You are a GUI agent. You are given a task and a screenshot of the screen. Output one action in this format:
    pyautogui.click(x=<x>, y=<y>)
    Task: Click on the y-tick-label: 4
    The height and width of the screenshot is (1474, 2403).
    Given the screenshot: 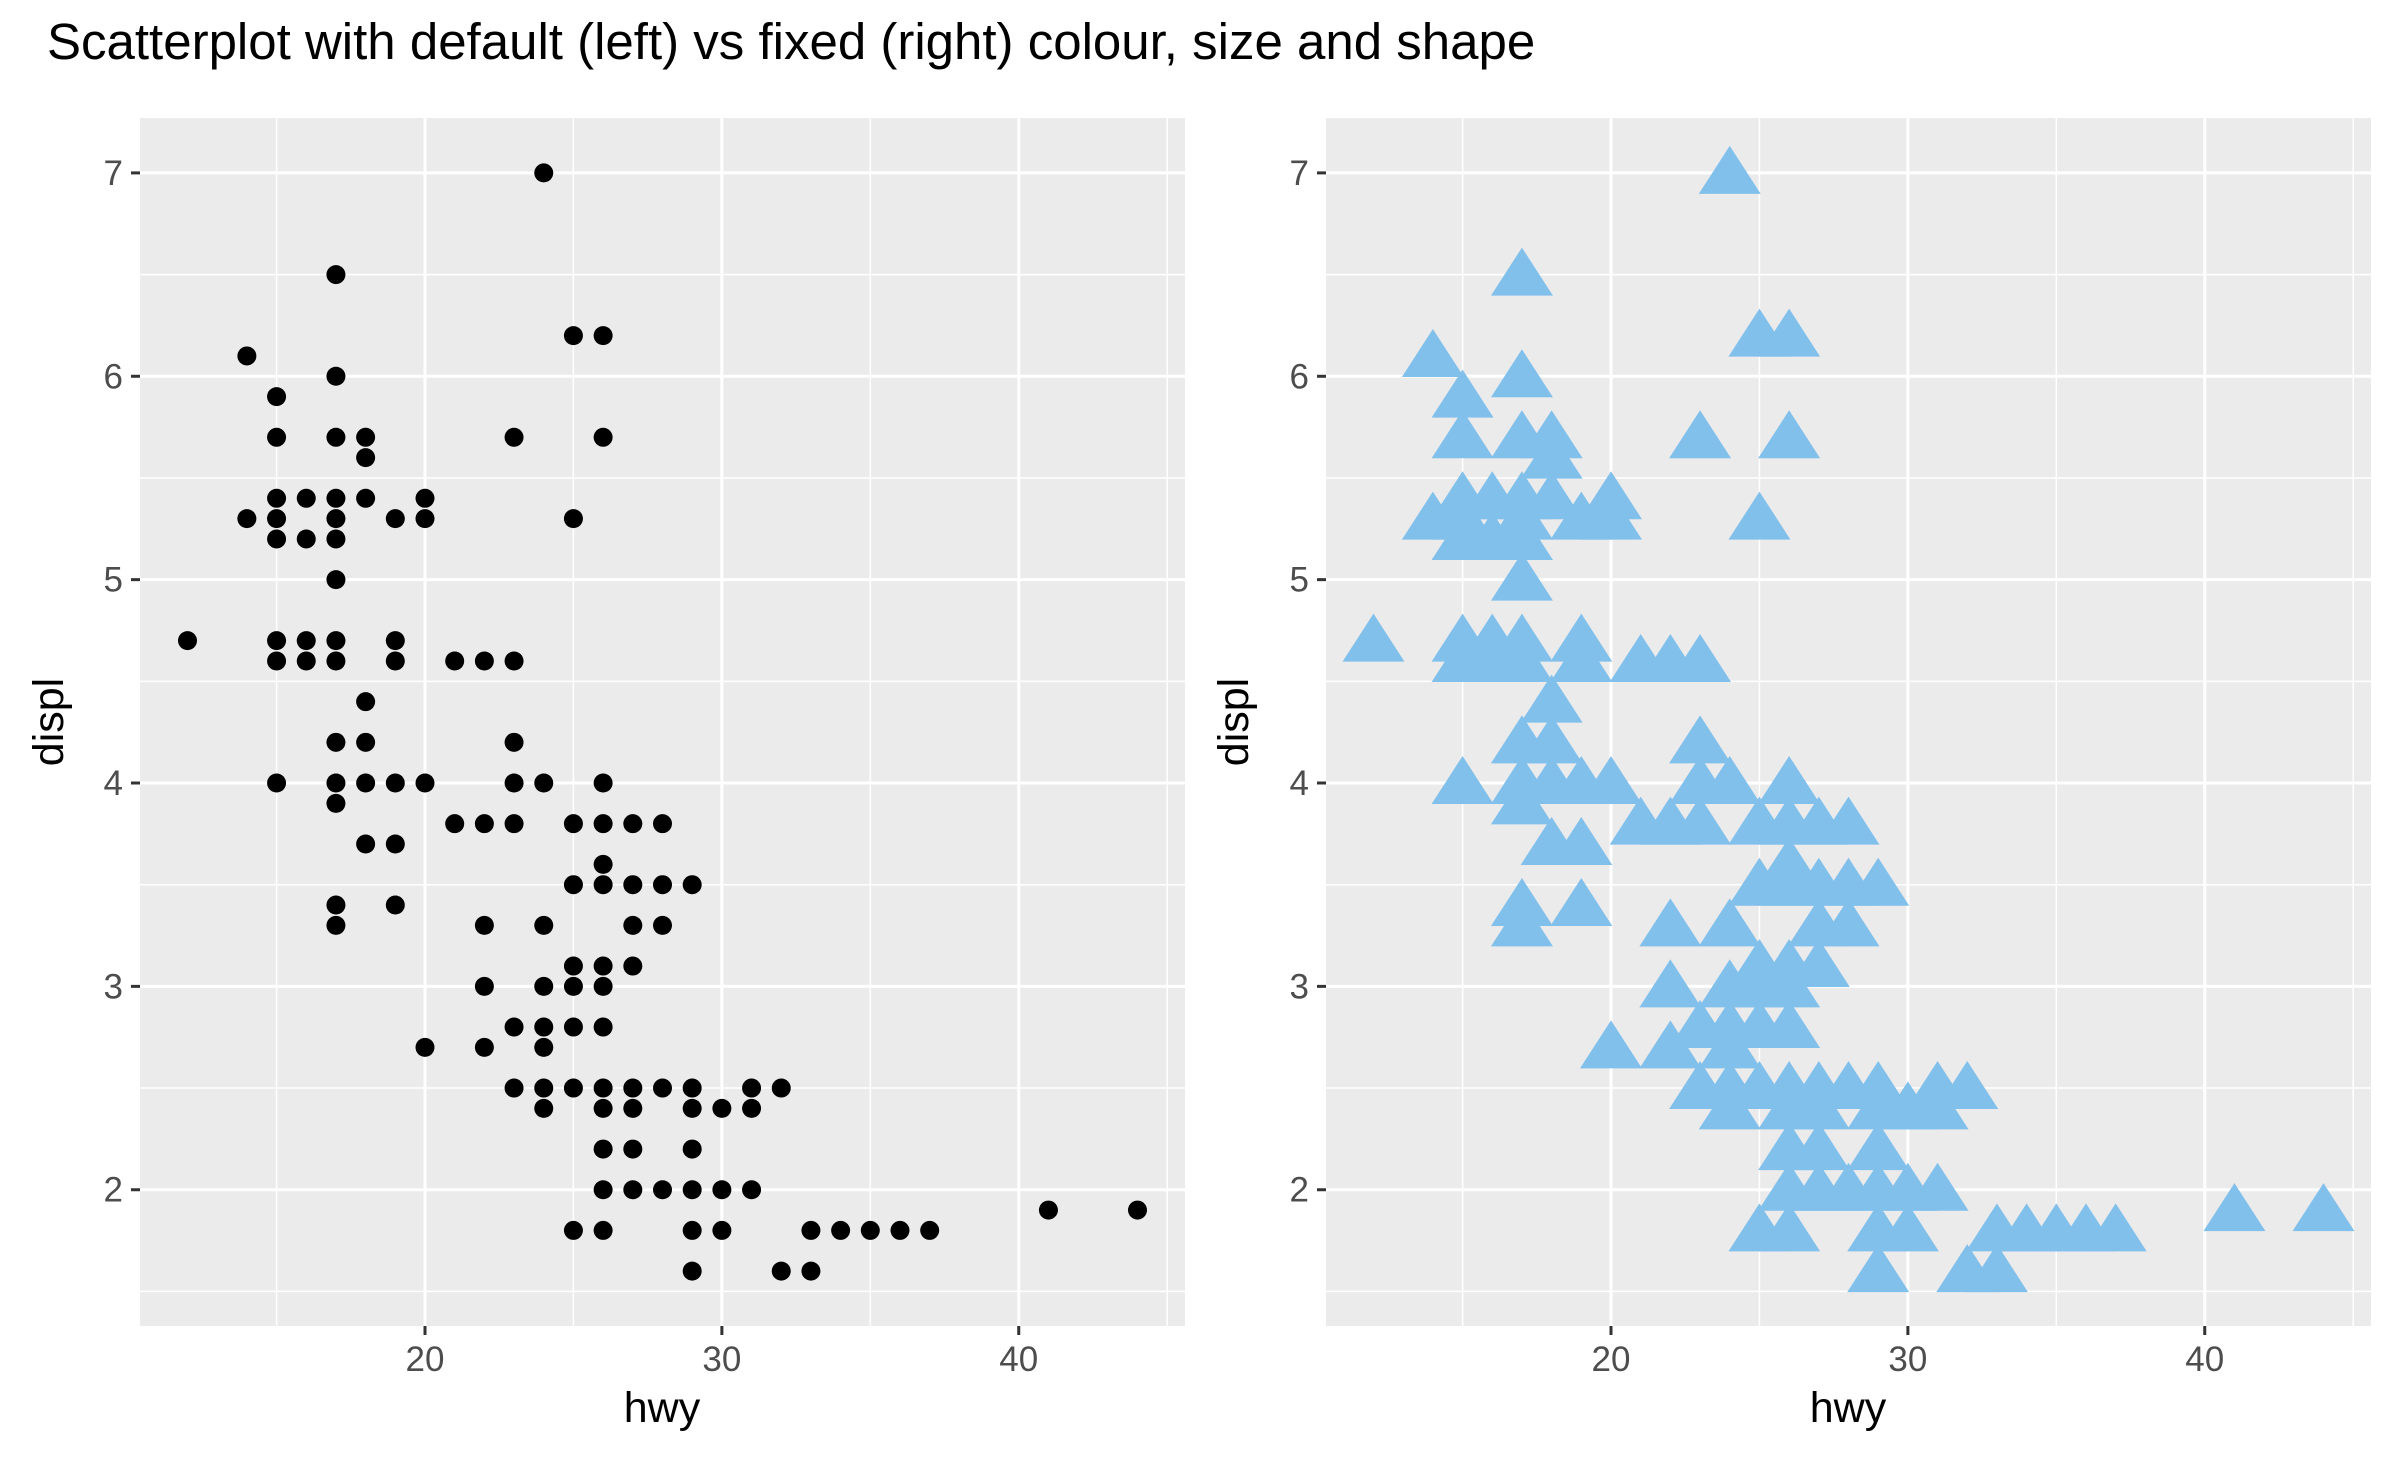 What is the action you would take?
    pyautogui.click(x=113, y=783)
    